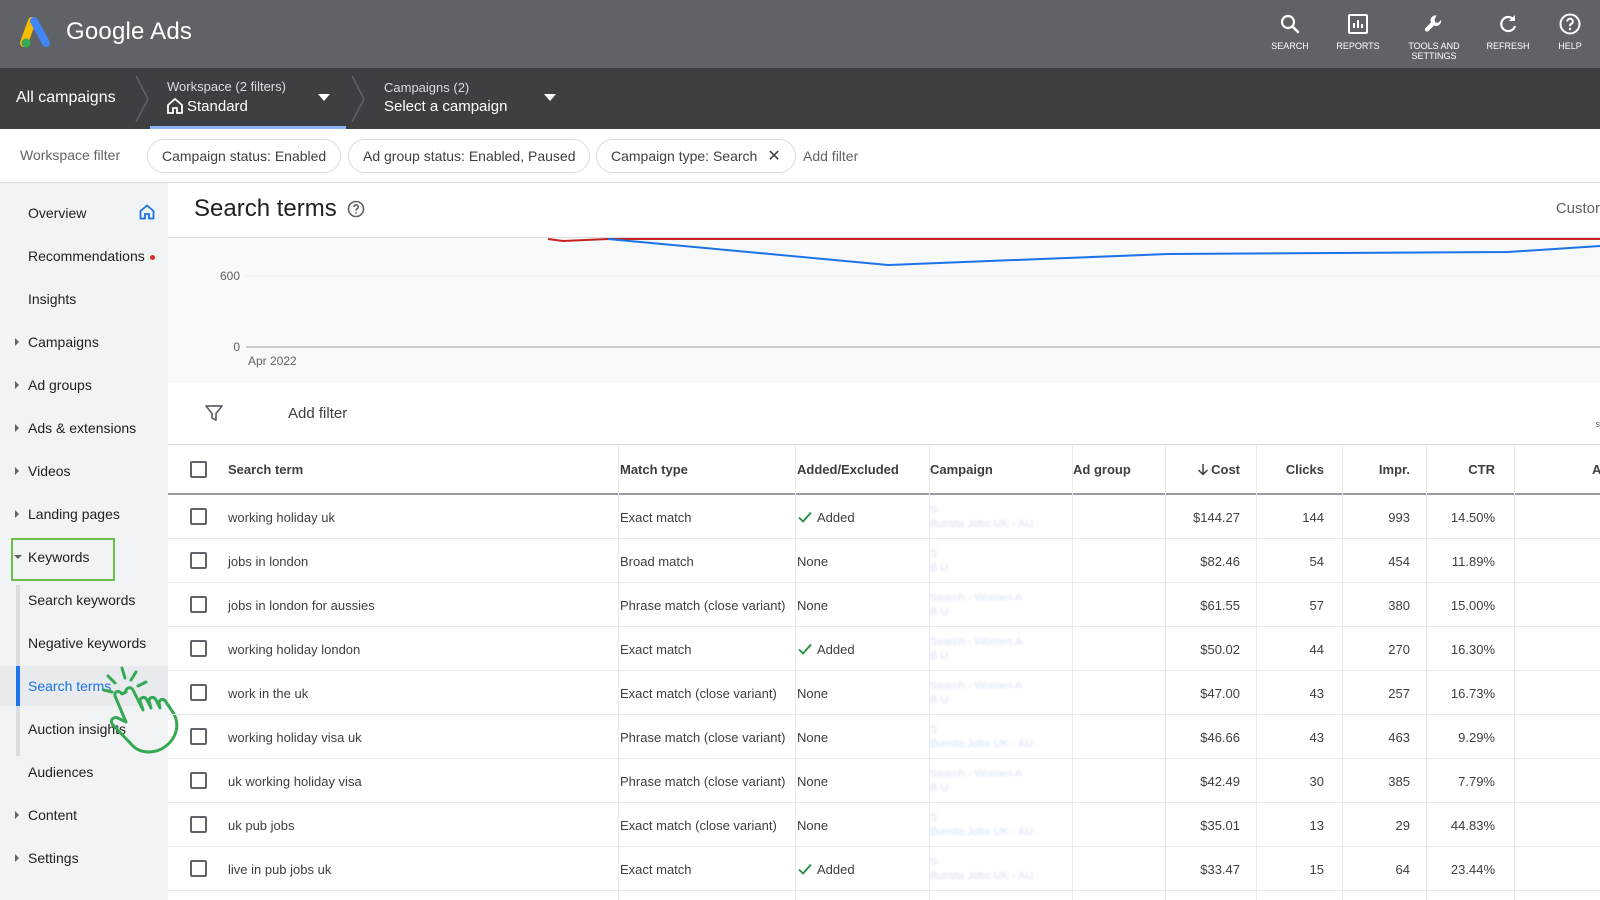 Image resolution: width=1600 pixels, height=900 pixels. What do you see at coordinates (1290, 31) in the screenshot?
I see `search-tool-button: SEARCH` at bounding box center [1290, 31].